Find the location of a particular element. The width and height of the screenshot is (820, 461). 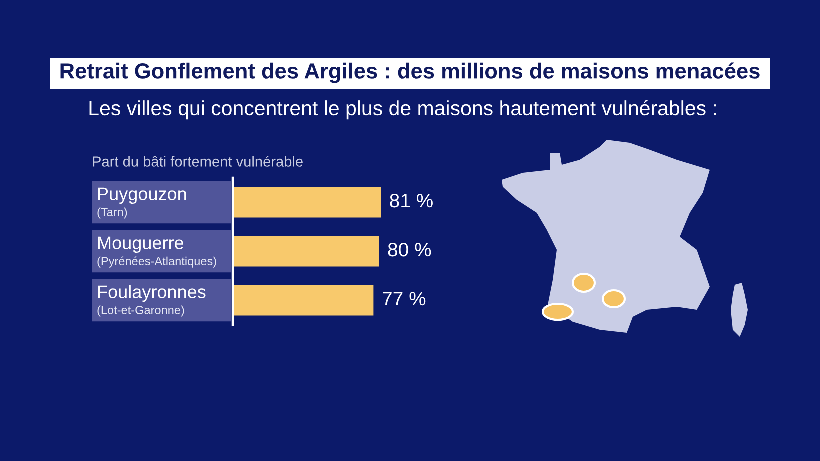

data-label: 80 % is located at coordinates (410, 249).